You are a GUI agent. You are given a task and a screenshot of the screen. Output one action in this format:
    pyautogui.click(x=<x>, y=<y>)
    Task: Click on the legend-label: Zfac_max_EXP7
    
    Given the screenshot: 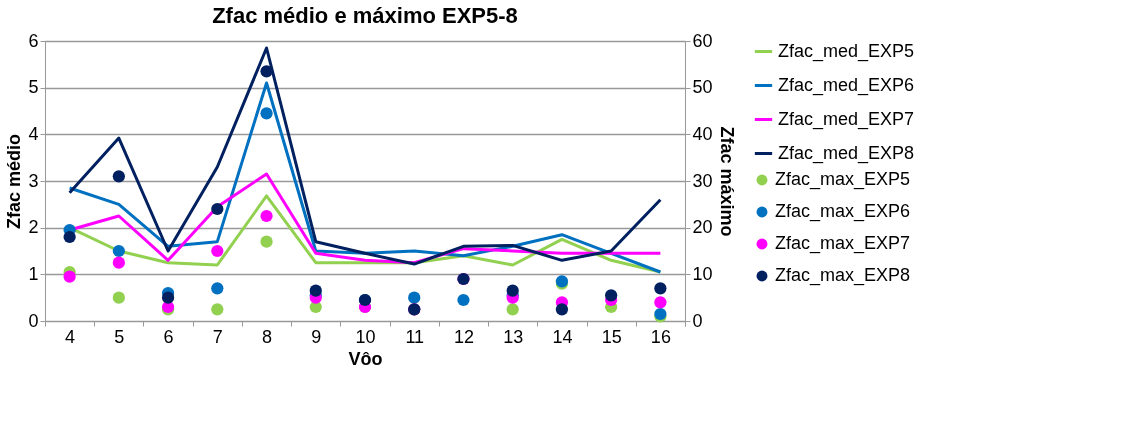 What is the action you would take?
    pyautogui.click(x=843, y=243)
    